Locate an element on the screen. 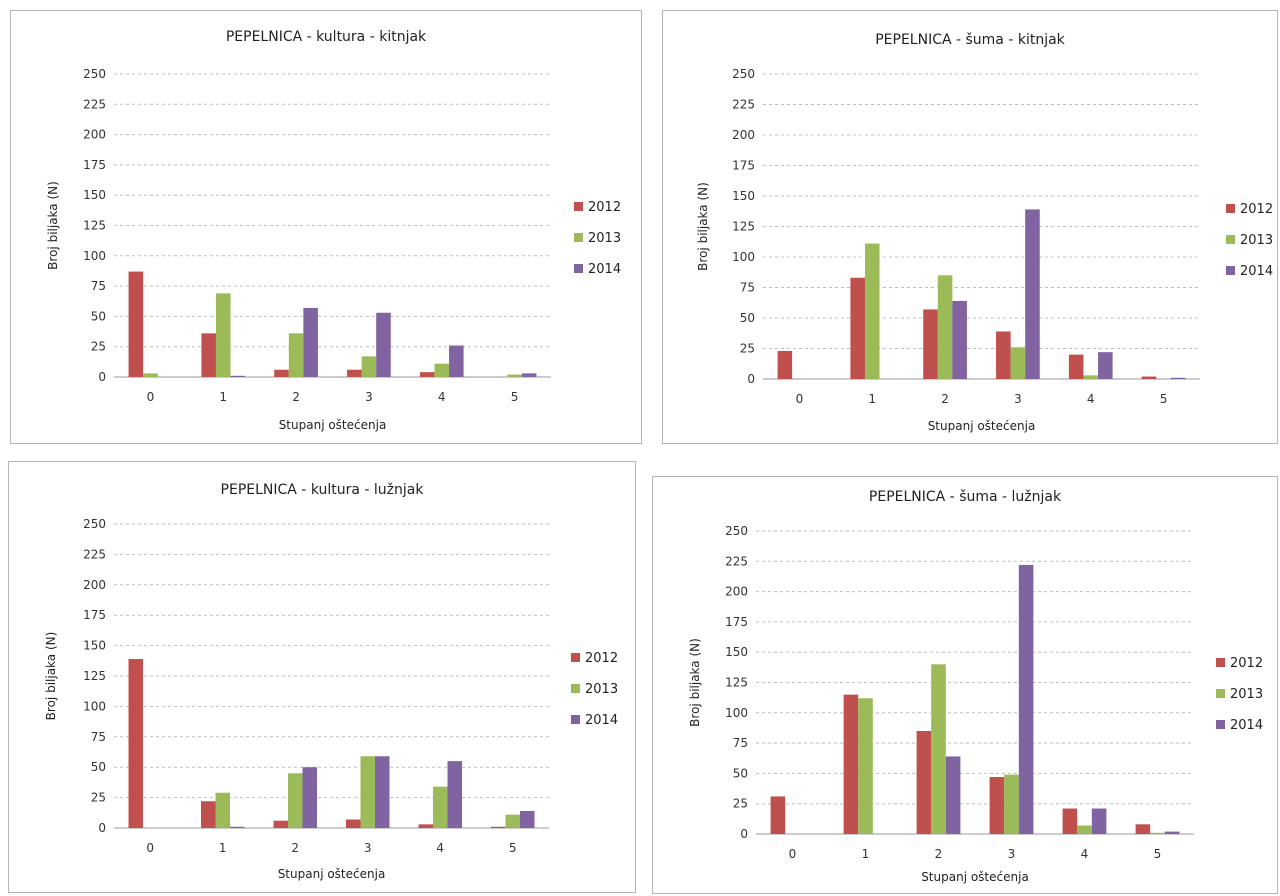 The width and height of the screenshot is (1280, 896). y-tick-label: 250 is located at coordinates (94, 74).